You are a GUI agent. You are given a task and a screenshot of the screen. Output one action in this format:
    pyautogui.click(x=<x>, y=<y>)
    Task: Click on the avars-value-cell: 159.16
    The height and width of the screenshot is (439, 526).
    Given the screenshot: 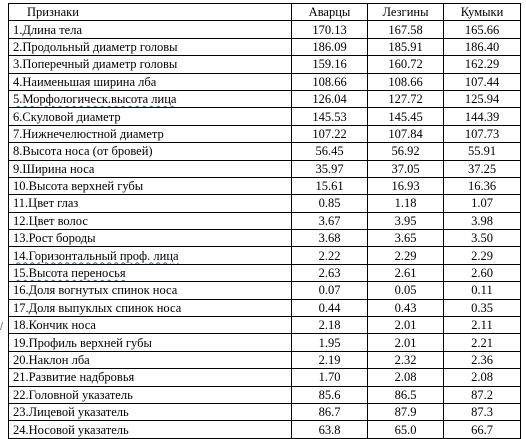 What is the action you would take?
    pyautogui.click(x=329, y=64)
    